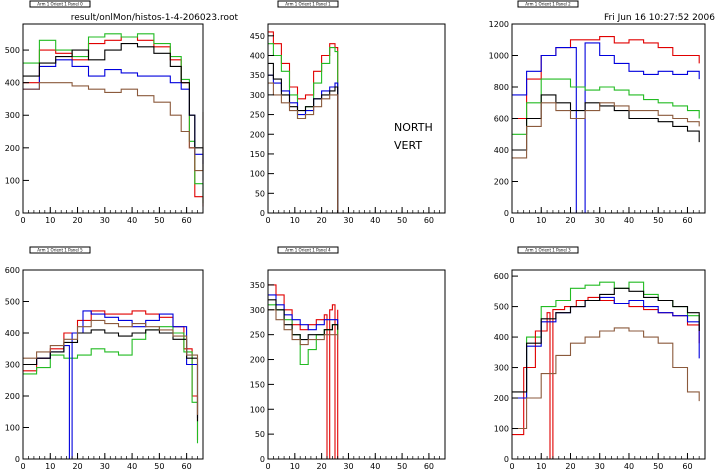  What do you see at coordinates (659, 18) in the screenshot?
I see `date-stamp: Fri Jun 16 10:27:52 2006` at bounding box center [659, 18].